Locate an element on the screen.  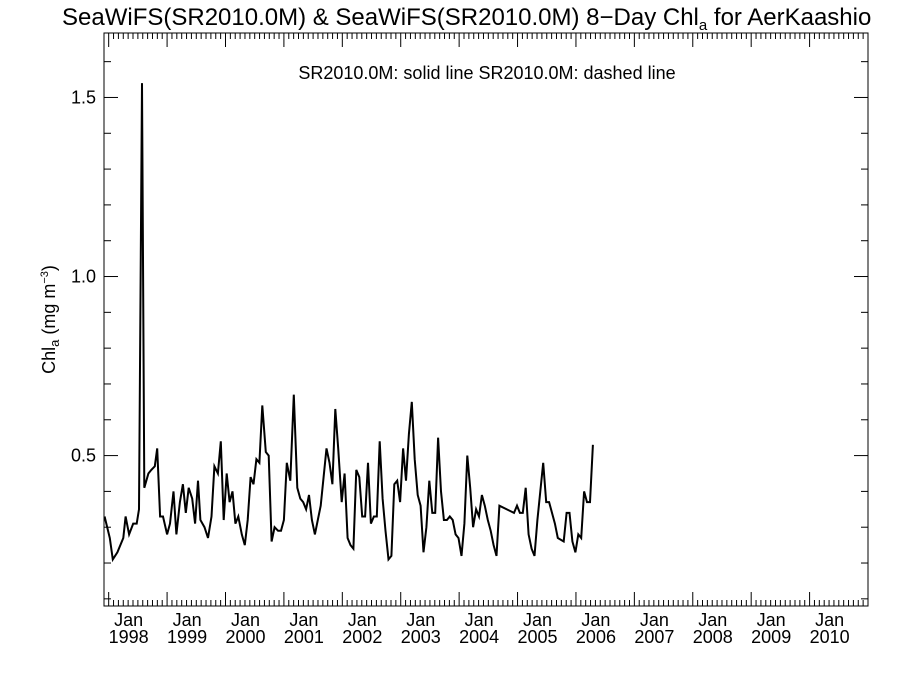
x-tick-year-label: 1998 is located at coordinates (129, 637).